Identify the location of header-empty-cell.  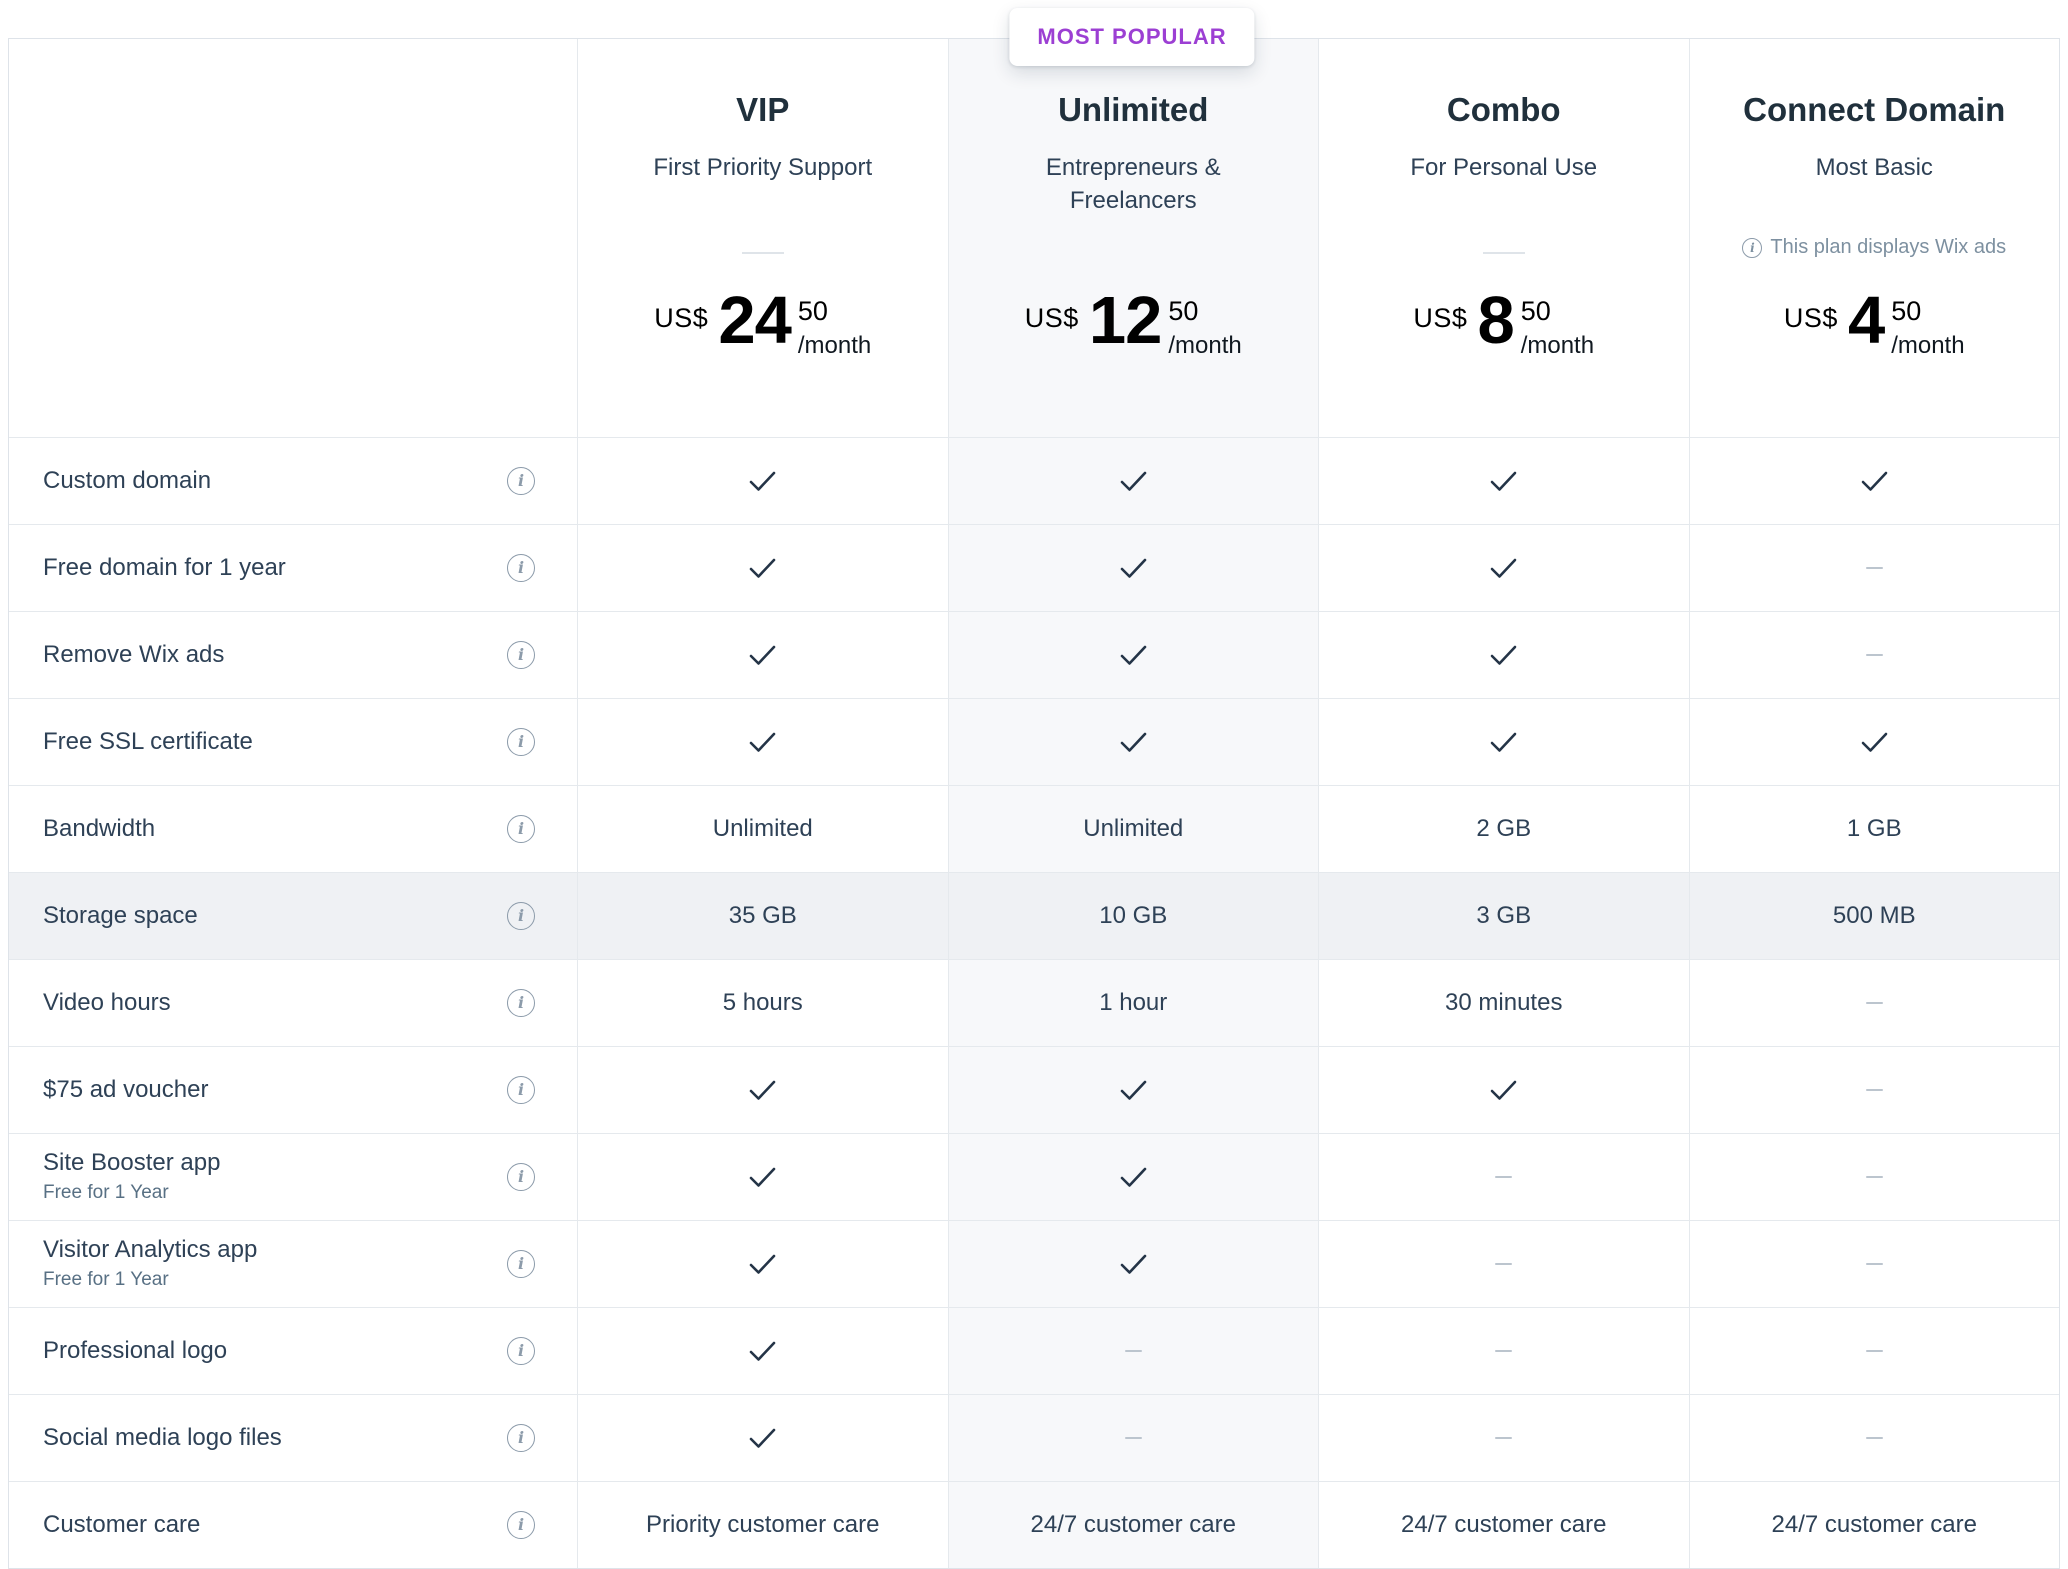
(293, 238).